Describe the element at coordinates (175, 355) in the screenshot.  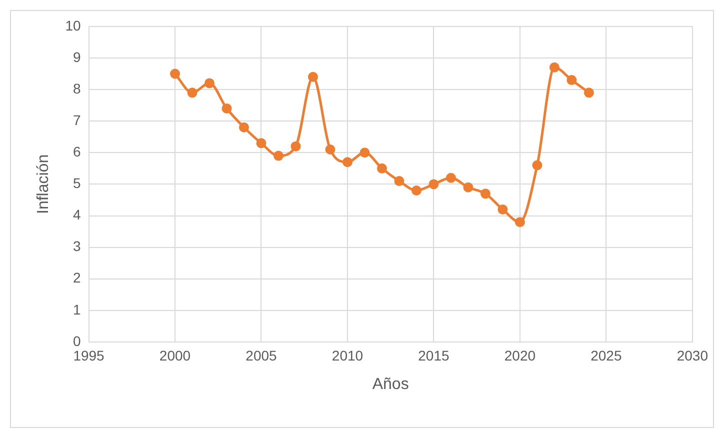
I see `x-tick-label: 2000` at that location.